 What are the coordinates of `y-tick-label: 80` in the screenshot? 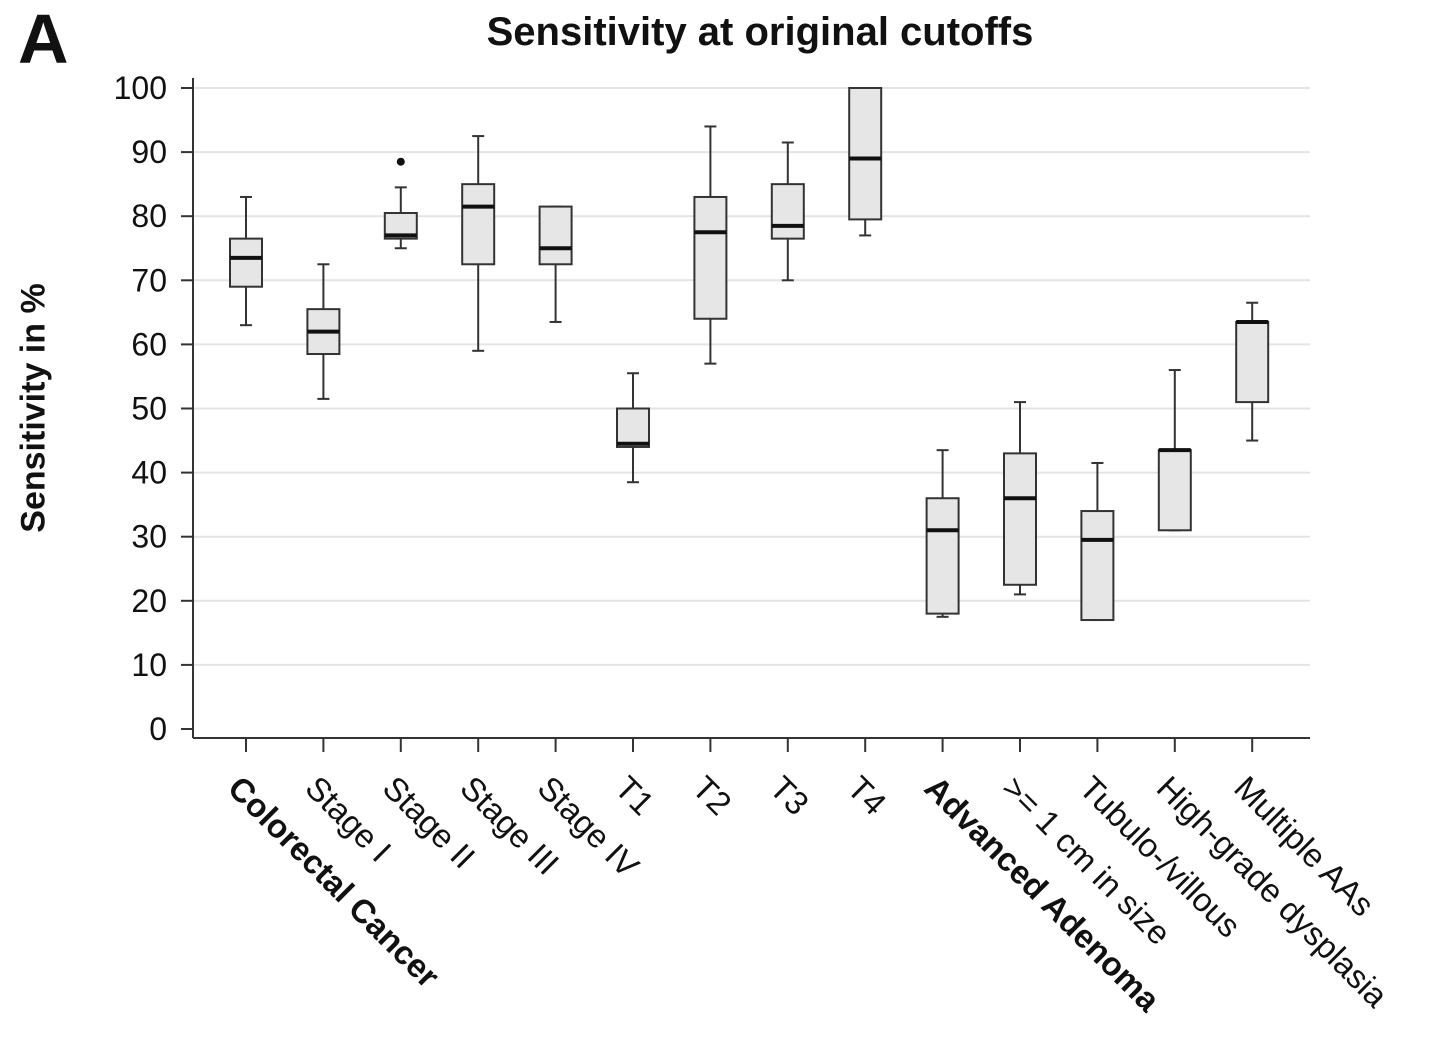 It's located at (149, 216).